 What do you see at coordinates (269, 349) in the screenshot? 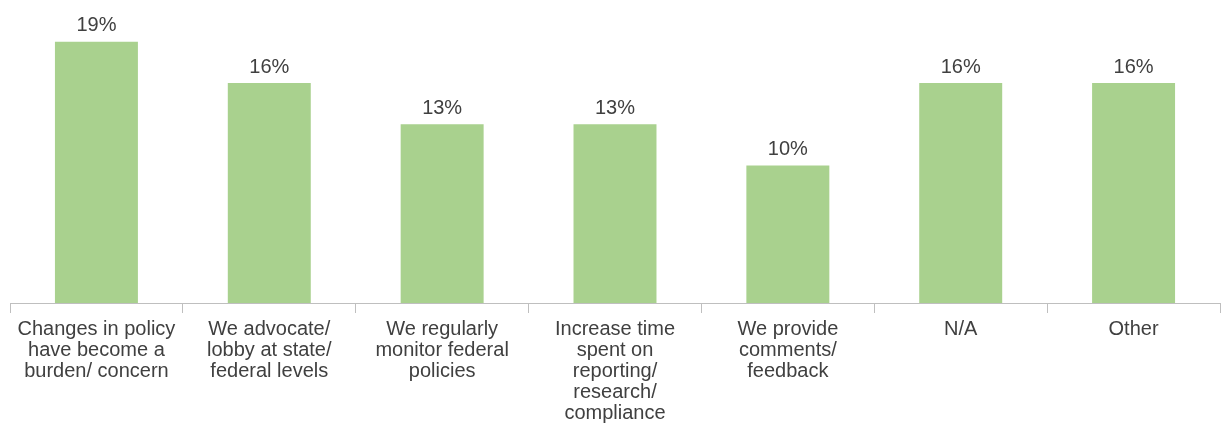
I see `x-tick-label: We advocate/ lobby at state/ federal levels` at bounding box center [269, 349].